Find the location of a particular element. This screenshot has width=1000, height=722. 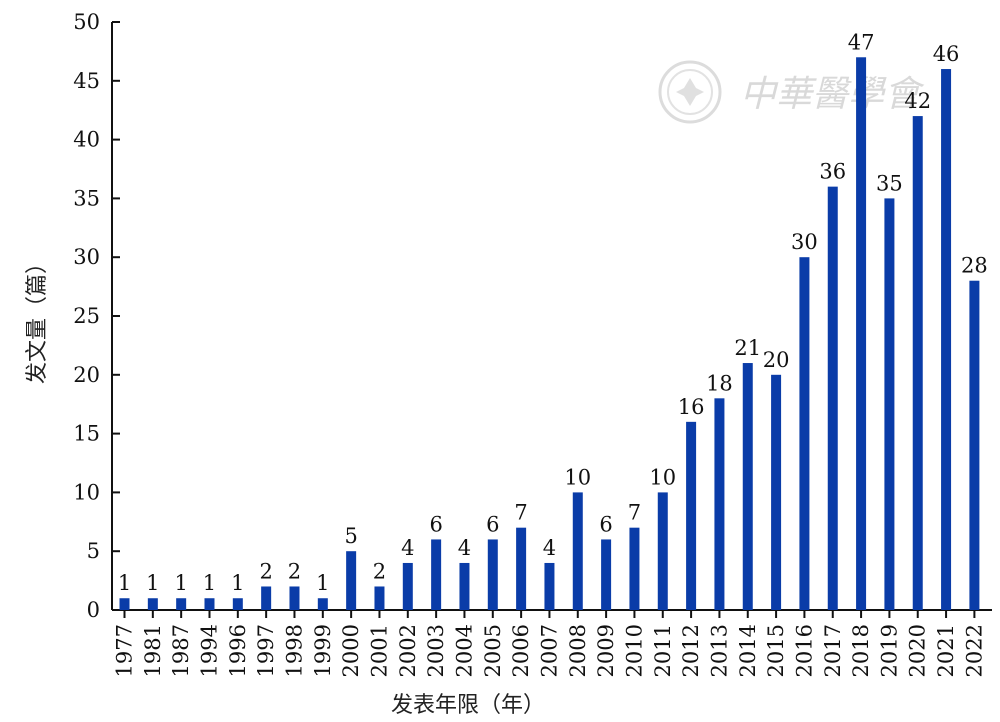

bar-2003 is located at coordinates (436, 574).